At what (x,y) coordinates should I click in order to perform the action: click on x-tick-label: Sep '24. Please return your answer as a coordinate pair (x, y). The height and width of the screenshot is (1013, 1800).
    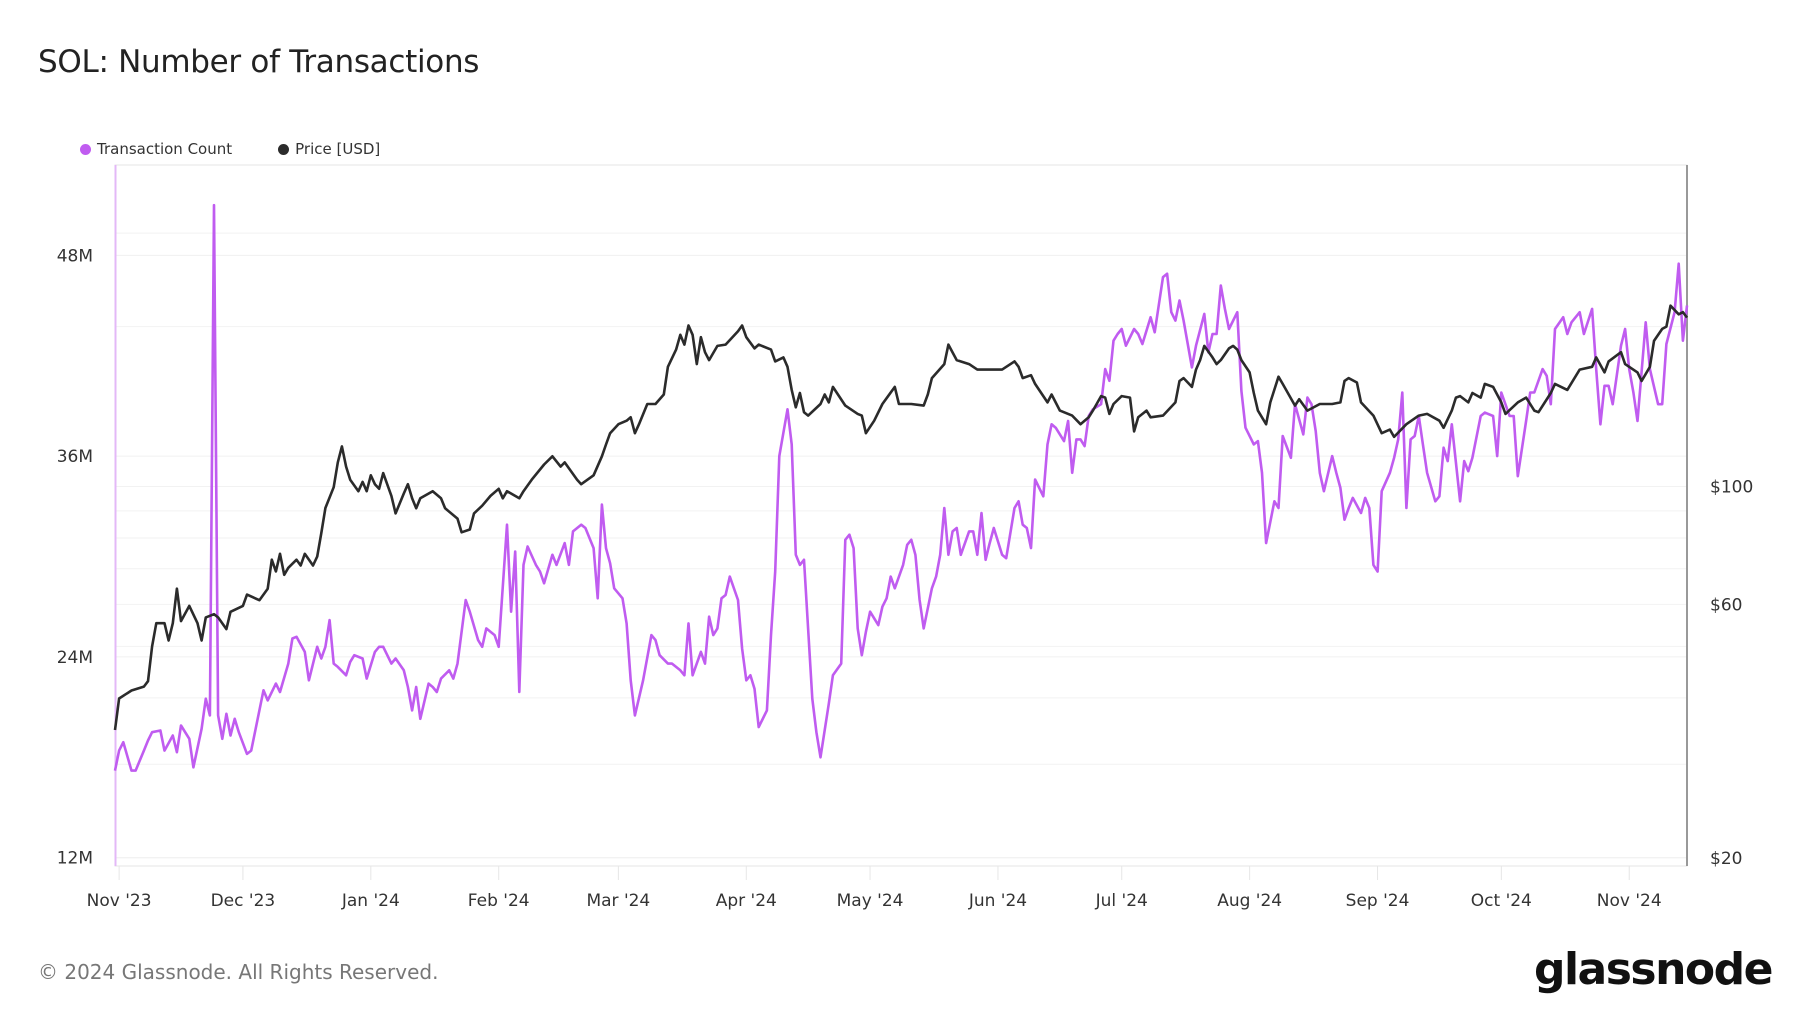
    Looking at the image, I should click on (1378, 901).